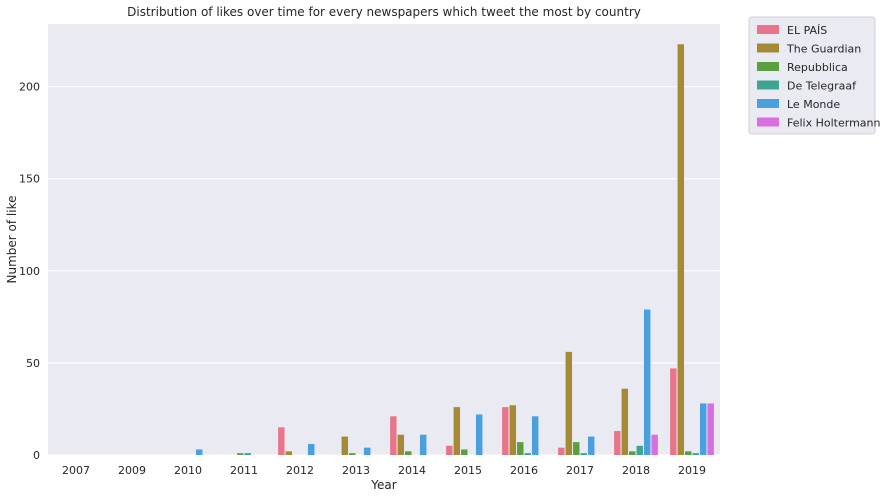 The width and height of the screenshot is (882, 496). I want to click on x-tick-label: 2013, so click(356, 470).